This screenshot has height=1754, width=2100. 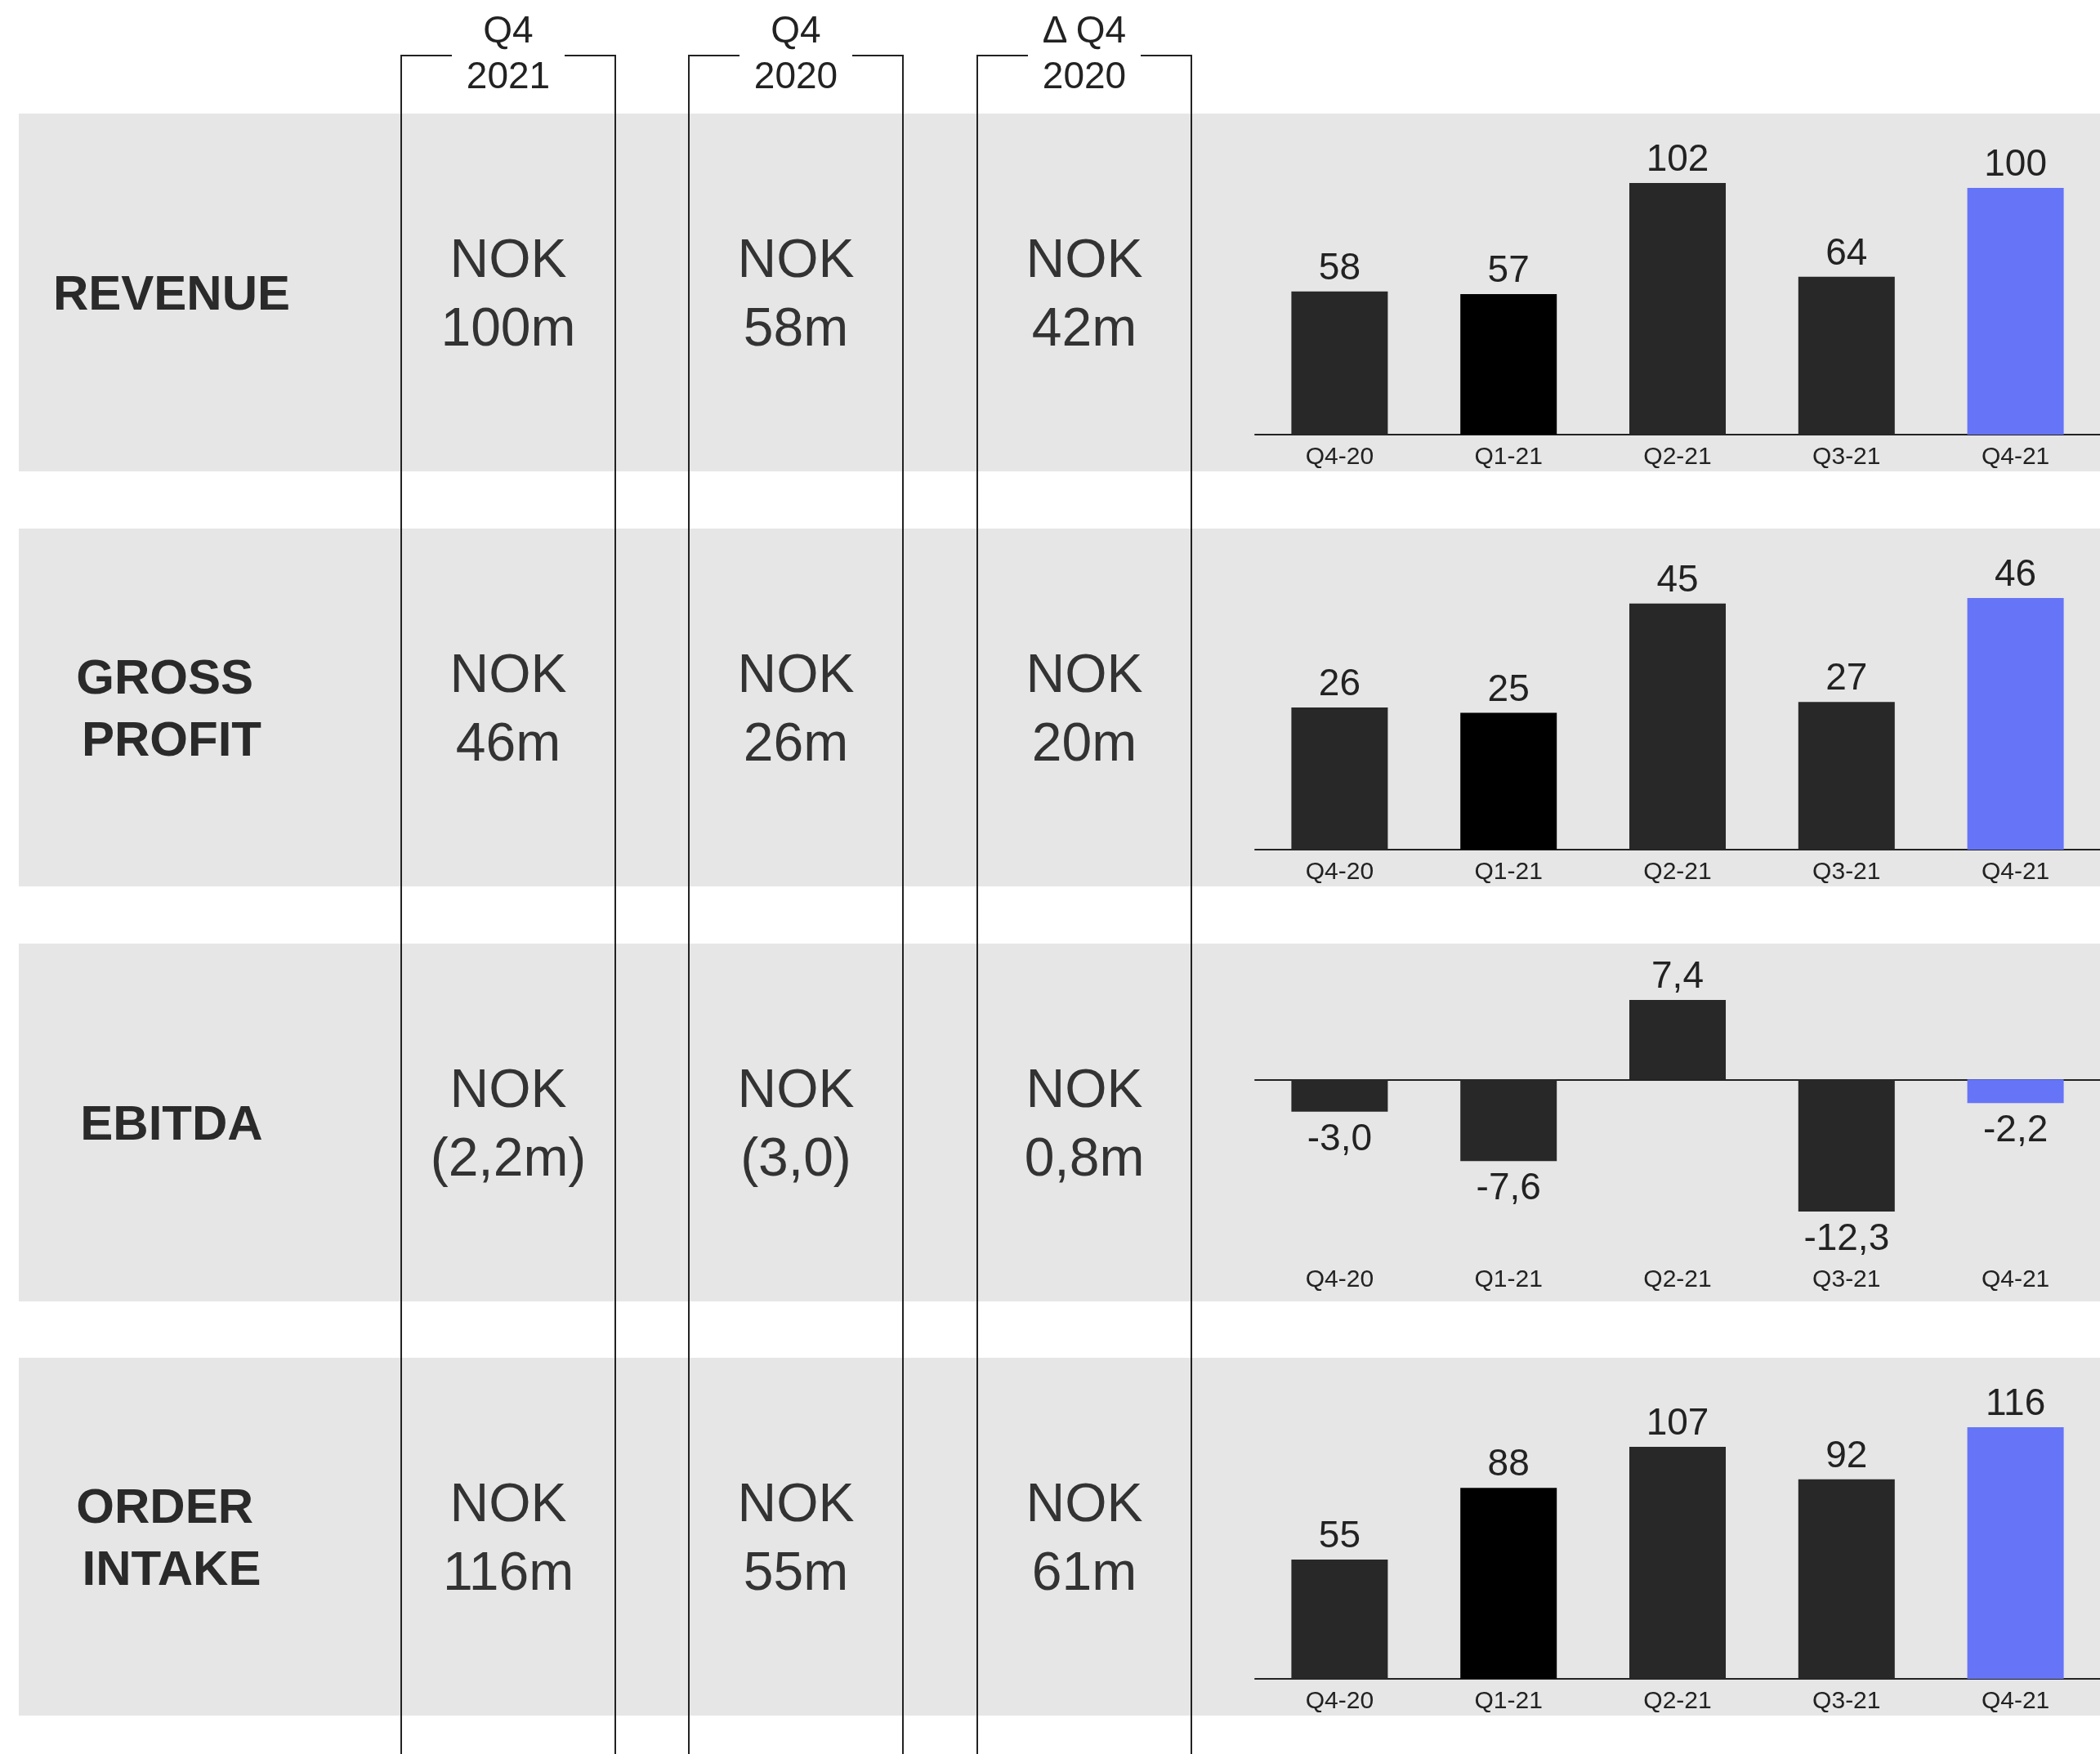 What do you see at coordinates (508, 707) in the screenshot?
I see `text: NOK 46m` at bounding box center [508, 707].